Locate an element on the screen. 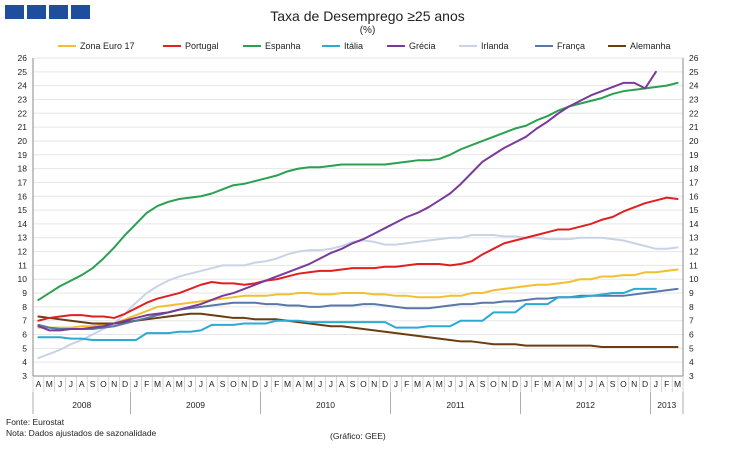  y-tick-label-left: 26 is located at coordinates (23, 58).